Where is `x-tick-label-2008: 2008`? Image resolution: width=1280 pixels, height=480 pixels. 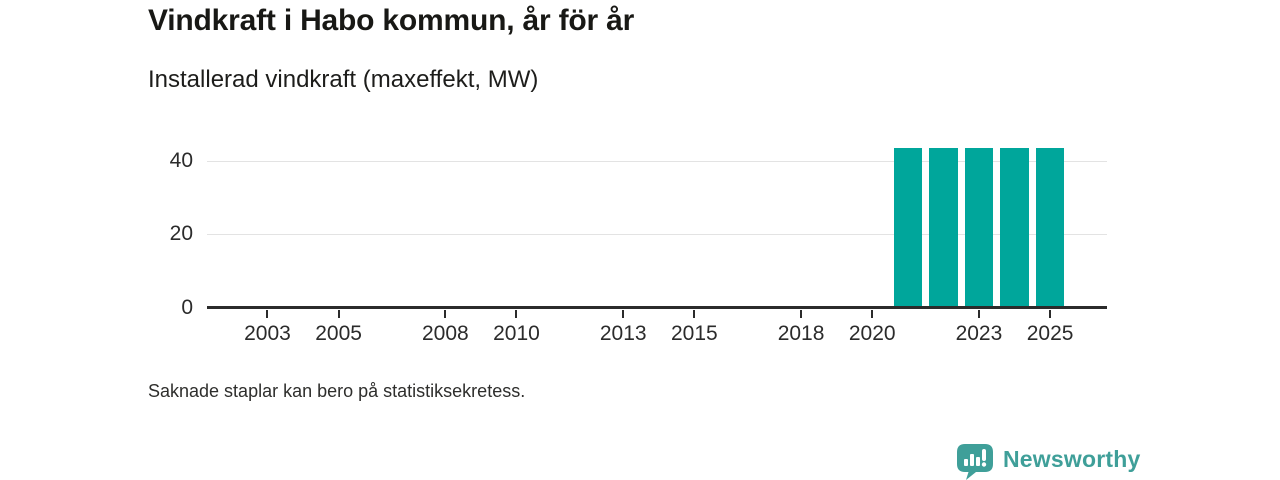 x-tick-label-2008: 2008 is located at coordinates (445, 333).